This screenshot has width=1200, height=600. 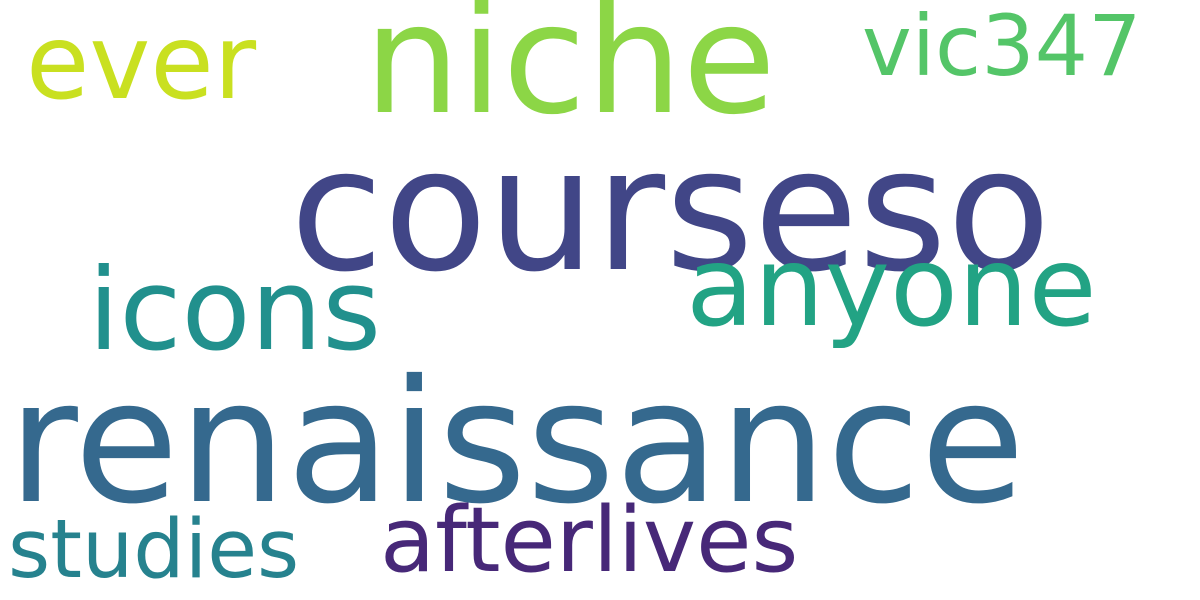 I want to click on word-studies: studies, so click(x=154, y=550).